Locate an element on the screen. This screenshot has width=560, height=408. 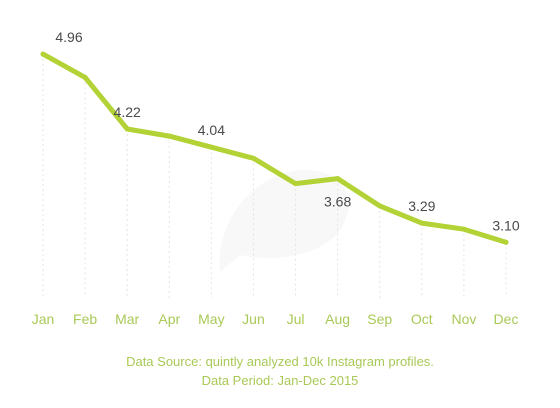
data-label-oct: 3.29 is located at coordinates (421, 206).